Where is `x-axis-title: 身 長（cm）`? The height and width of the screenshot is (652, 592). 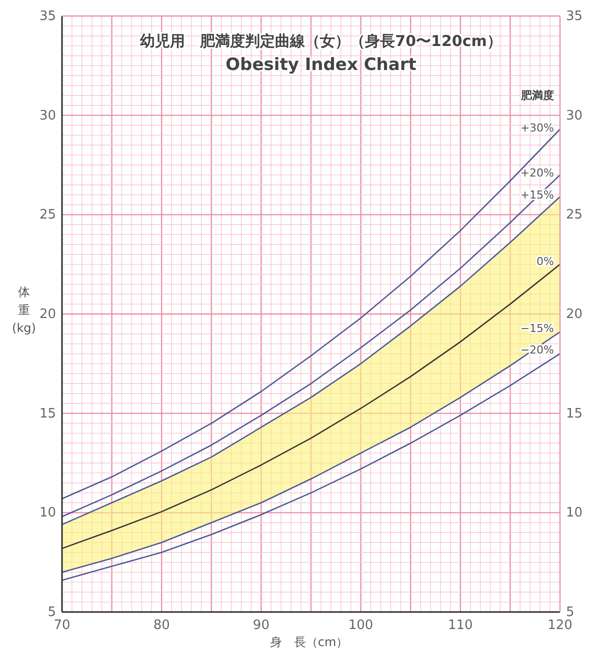 x-axis-title: 身 長（cm） is located at coordinates (309, 642).